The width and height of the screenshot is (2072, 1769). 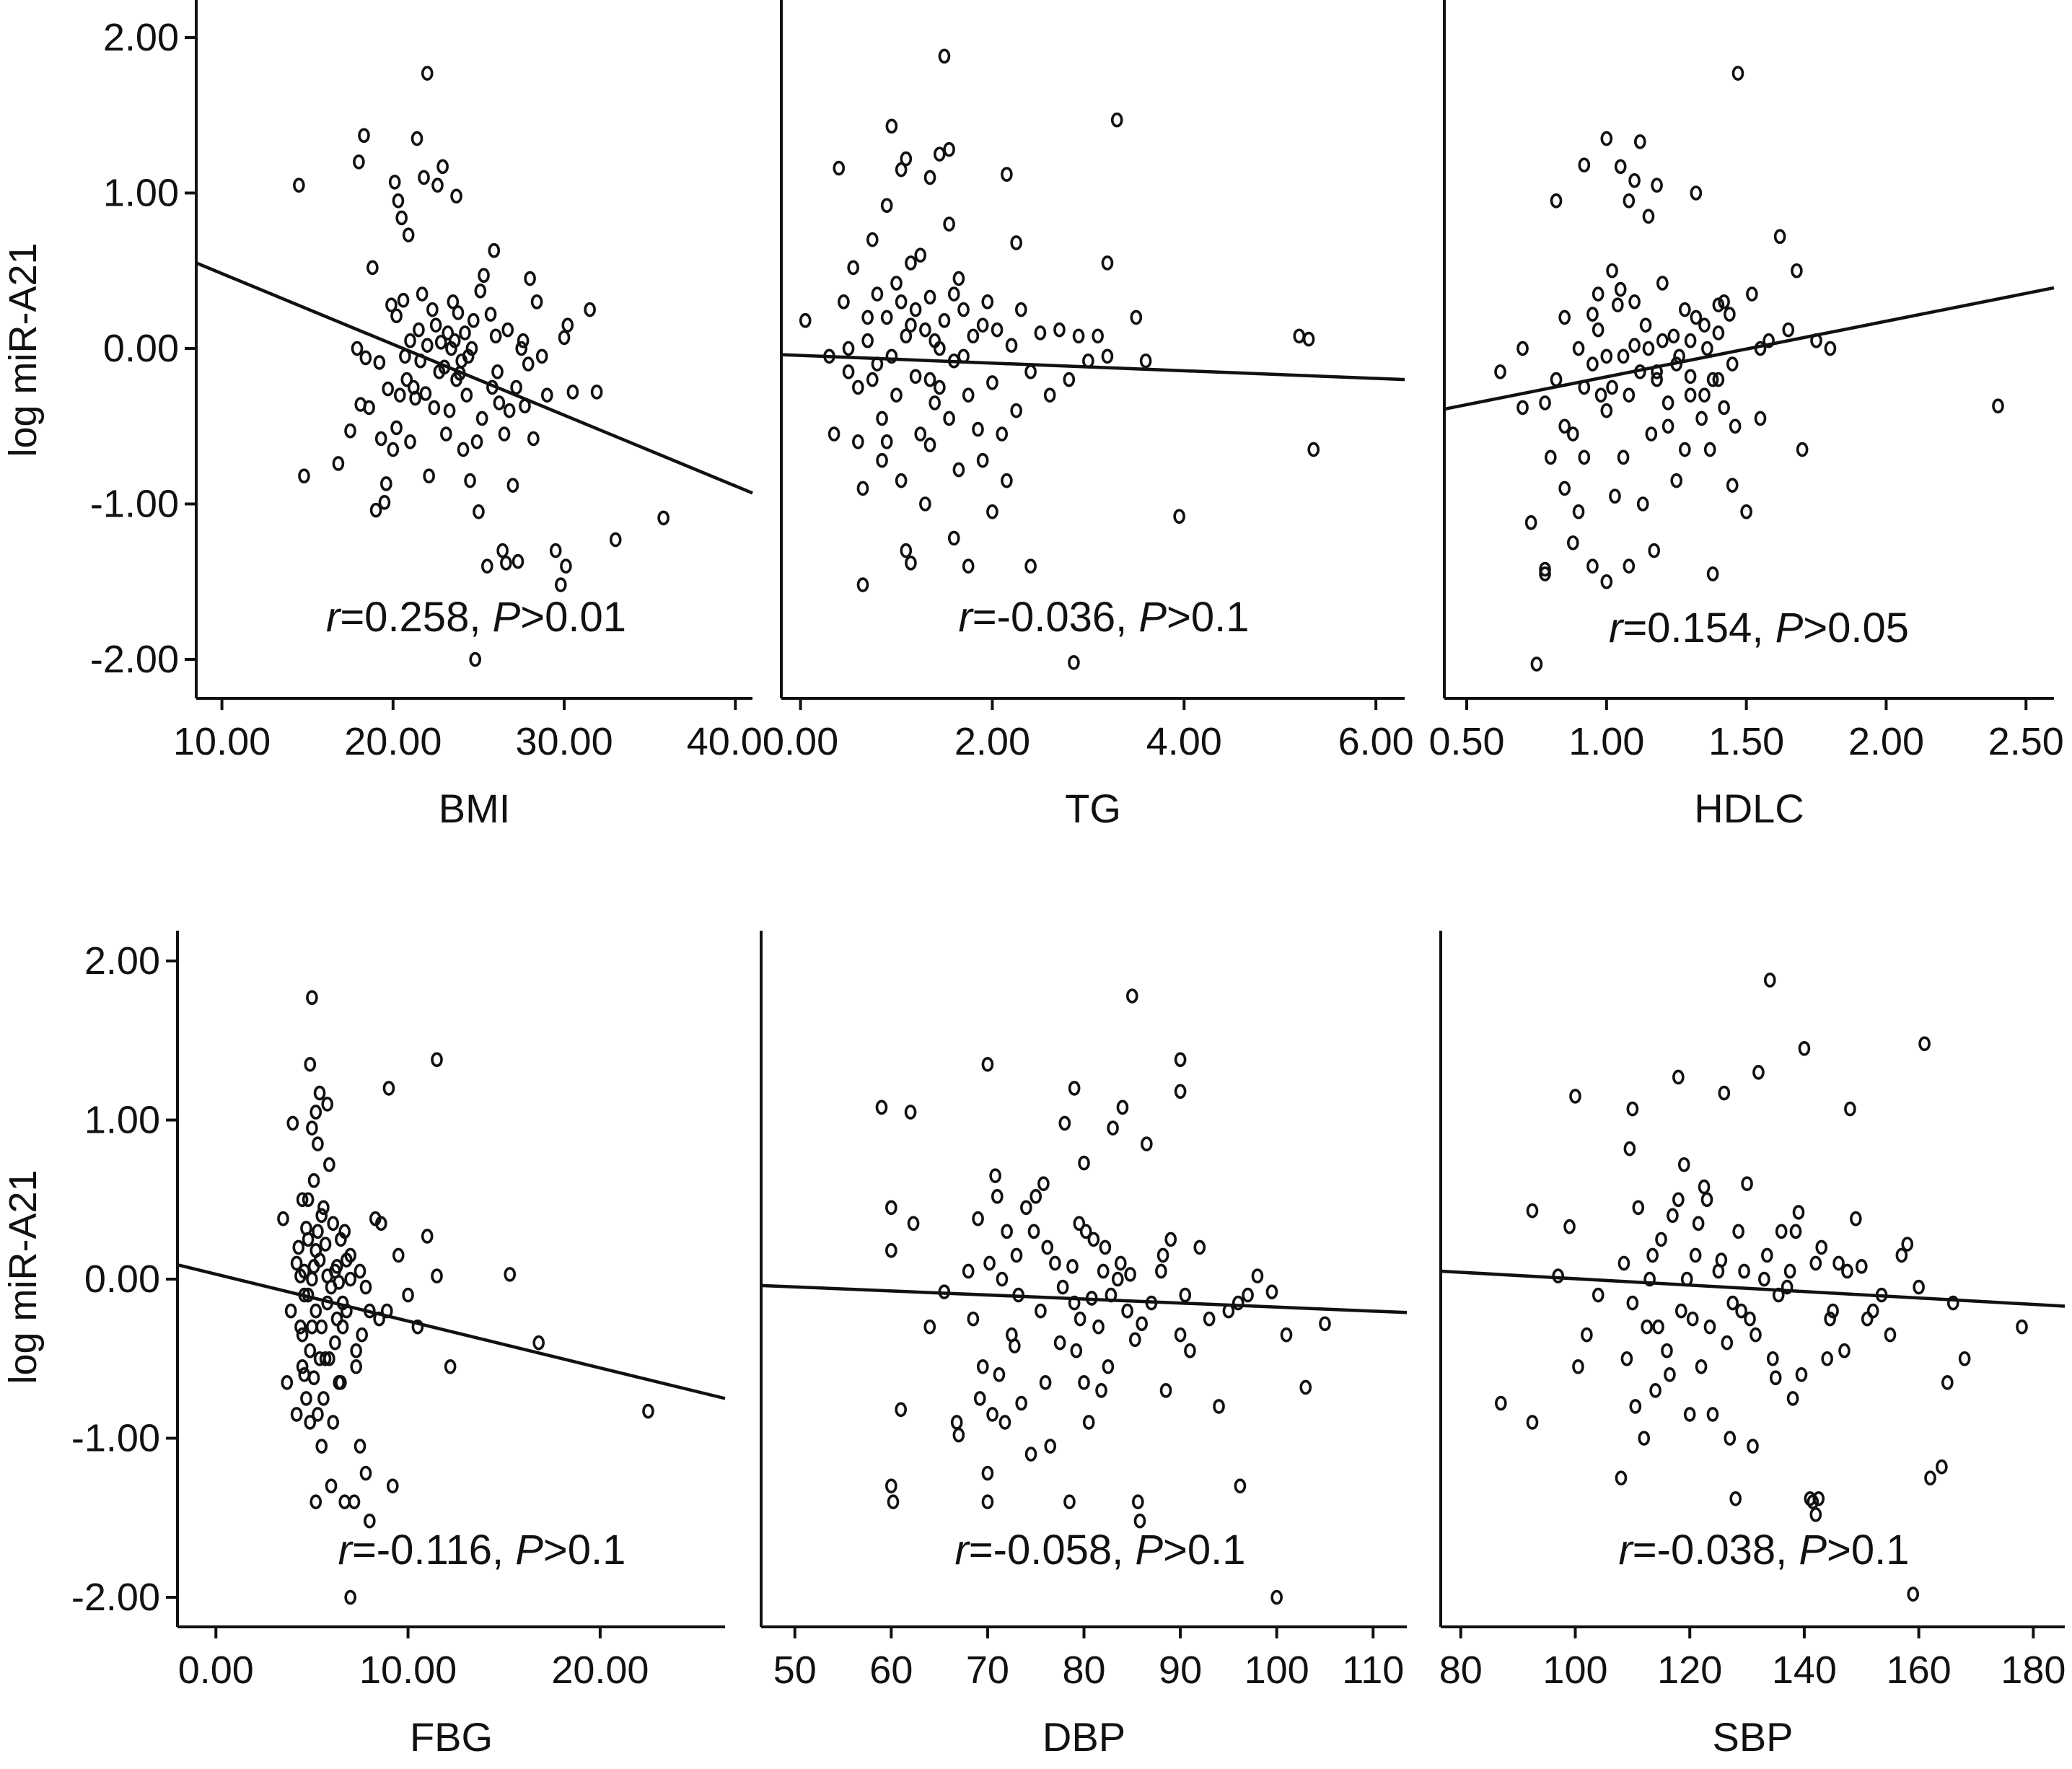 I want to click on bmi-xtick-label: 30.00, so click(x=564, y=741).